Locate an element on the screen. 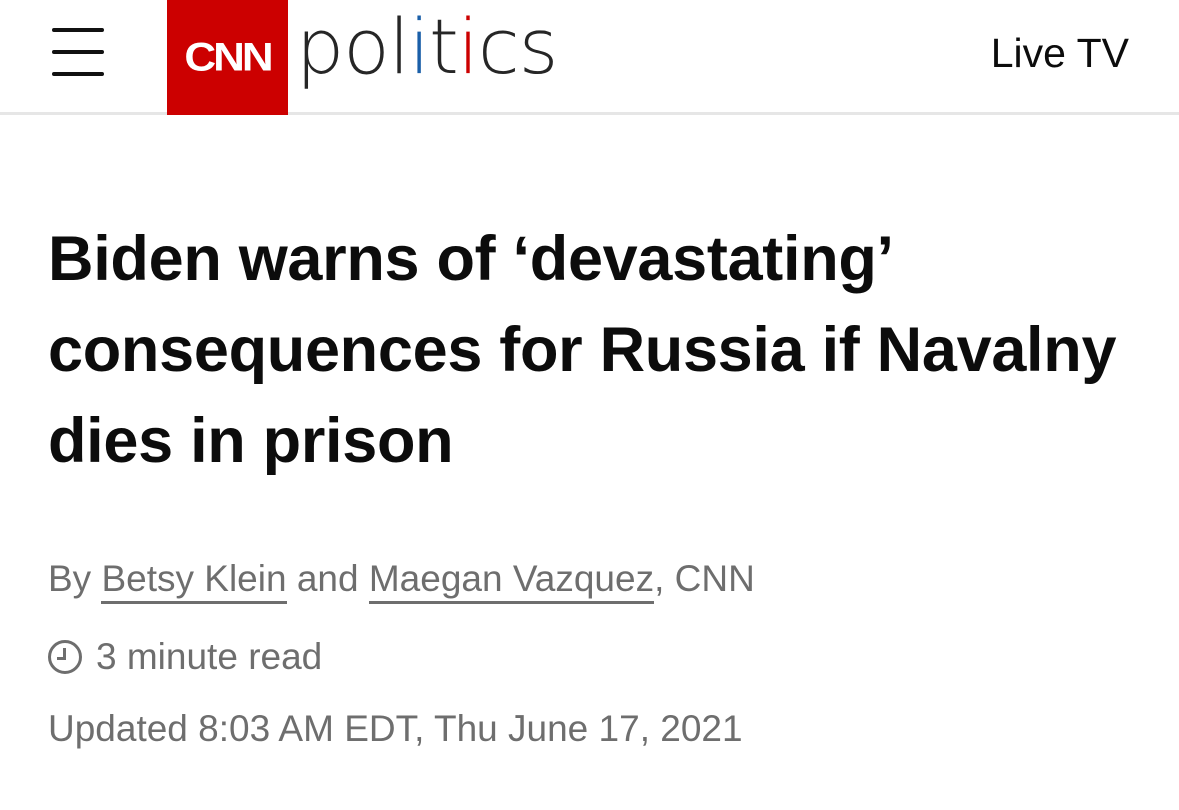 The height and width of the screenshot is (810, 1179). site-header: CNN politics Live TV is located at coordinates (589, 57).